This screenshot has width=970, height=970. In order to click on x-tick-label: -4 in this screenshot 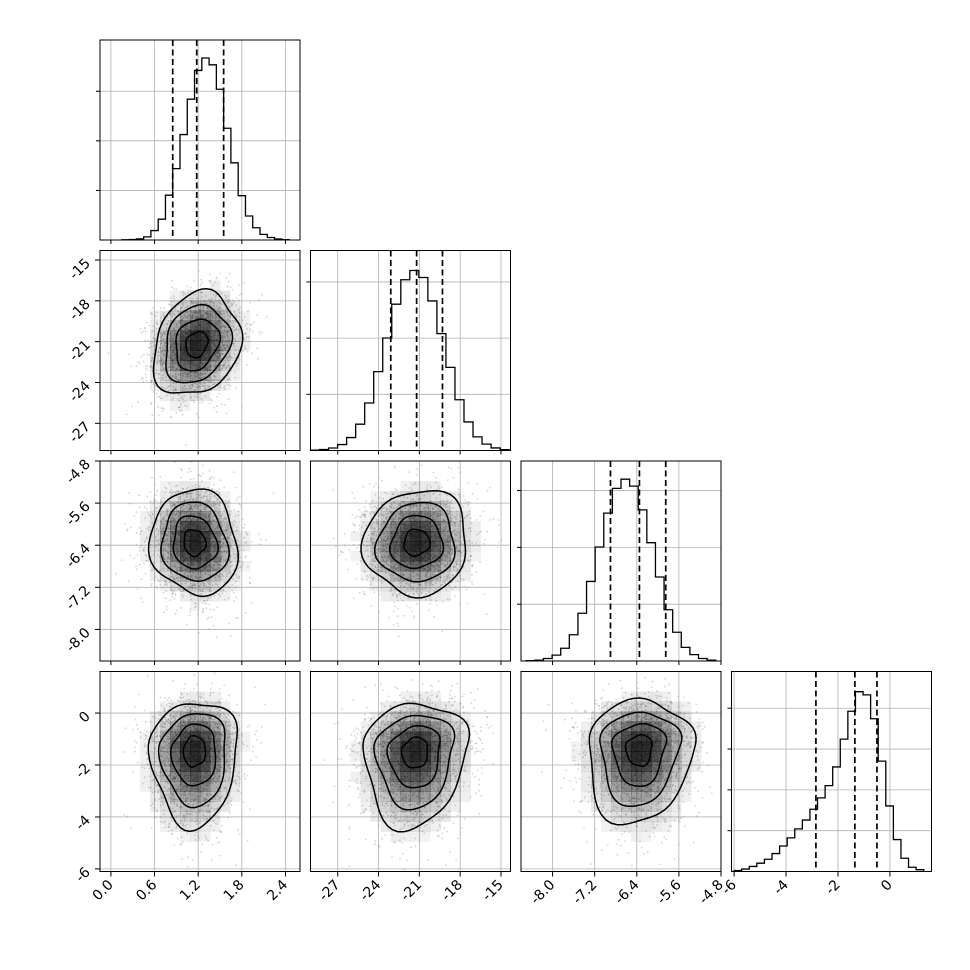, I will do `click(781, 887)`.